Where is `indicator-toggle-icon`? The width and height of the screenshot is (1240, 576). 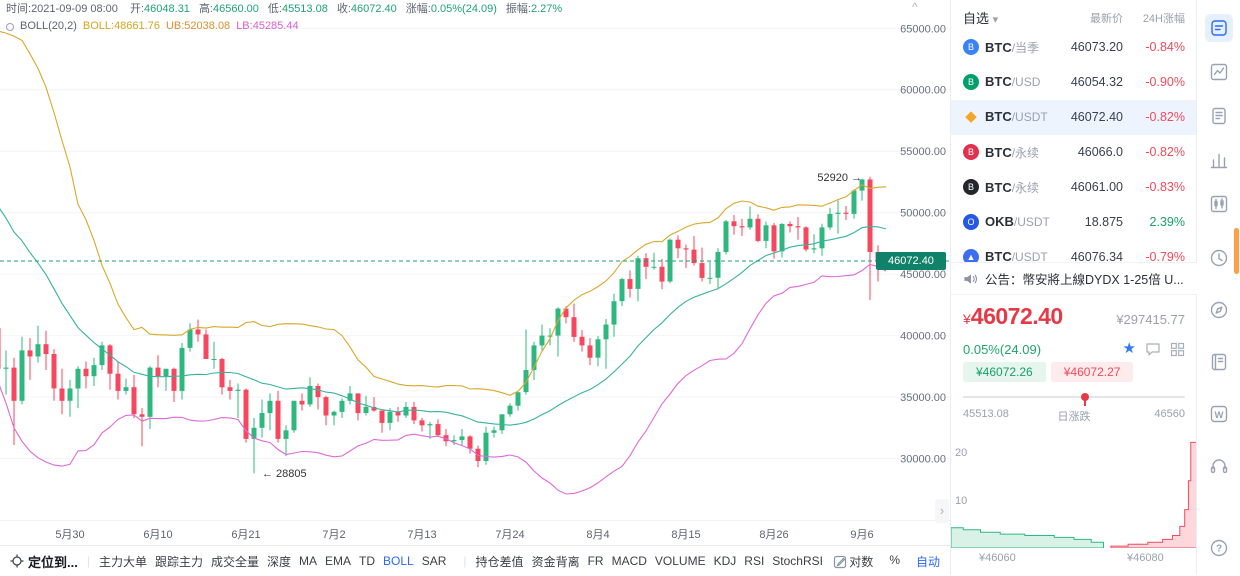 indicator-toggle-icon is located at coordinates (10, 26).